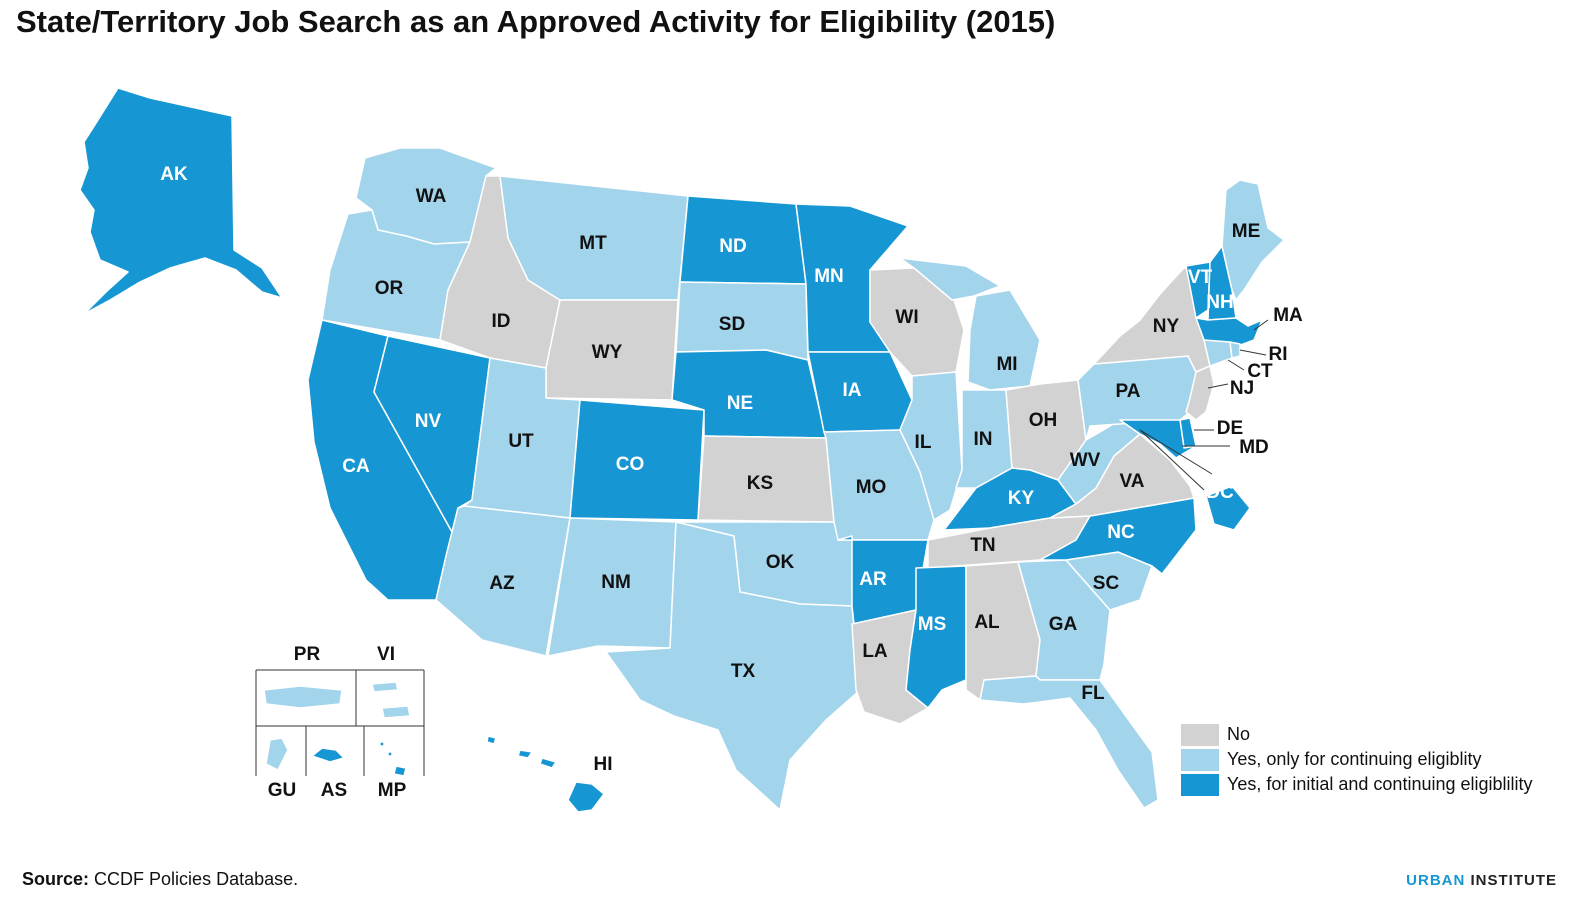 The height and width of the screenshot is (910, 1573). I want to click on state-label-DE: DE, so click(1230, 428).